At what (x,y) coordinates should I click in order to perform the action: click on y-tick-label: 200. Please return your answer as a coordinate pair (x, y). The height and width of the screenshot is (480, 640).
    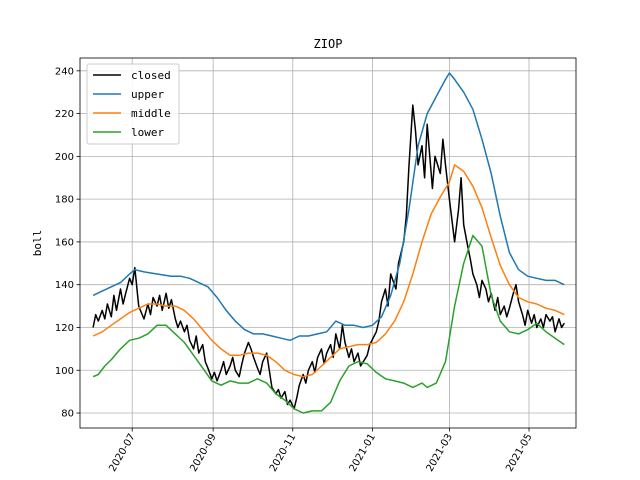
    Looking at the image, I should click on (64, 157).